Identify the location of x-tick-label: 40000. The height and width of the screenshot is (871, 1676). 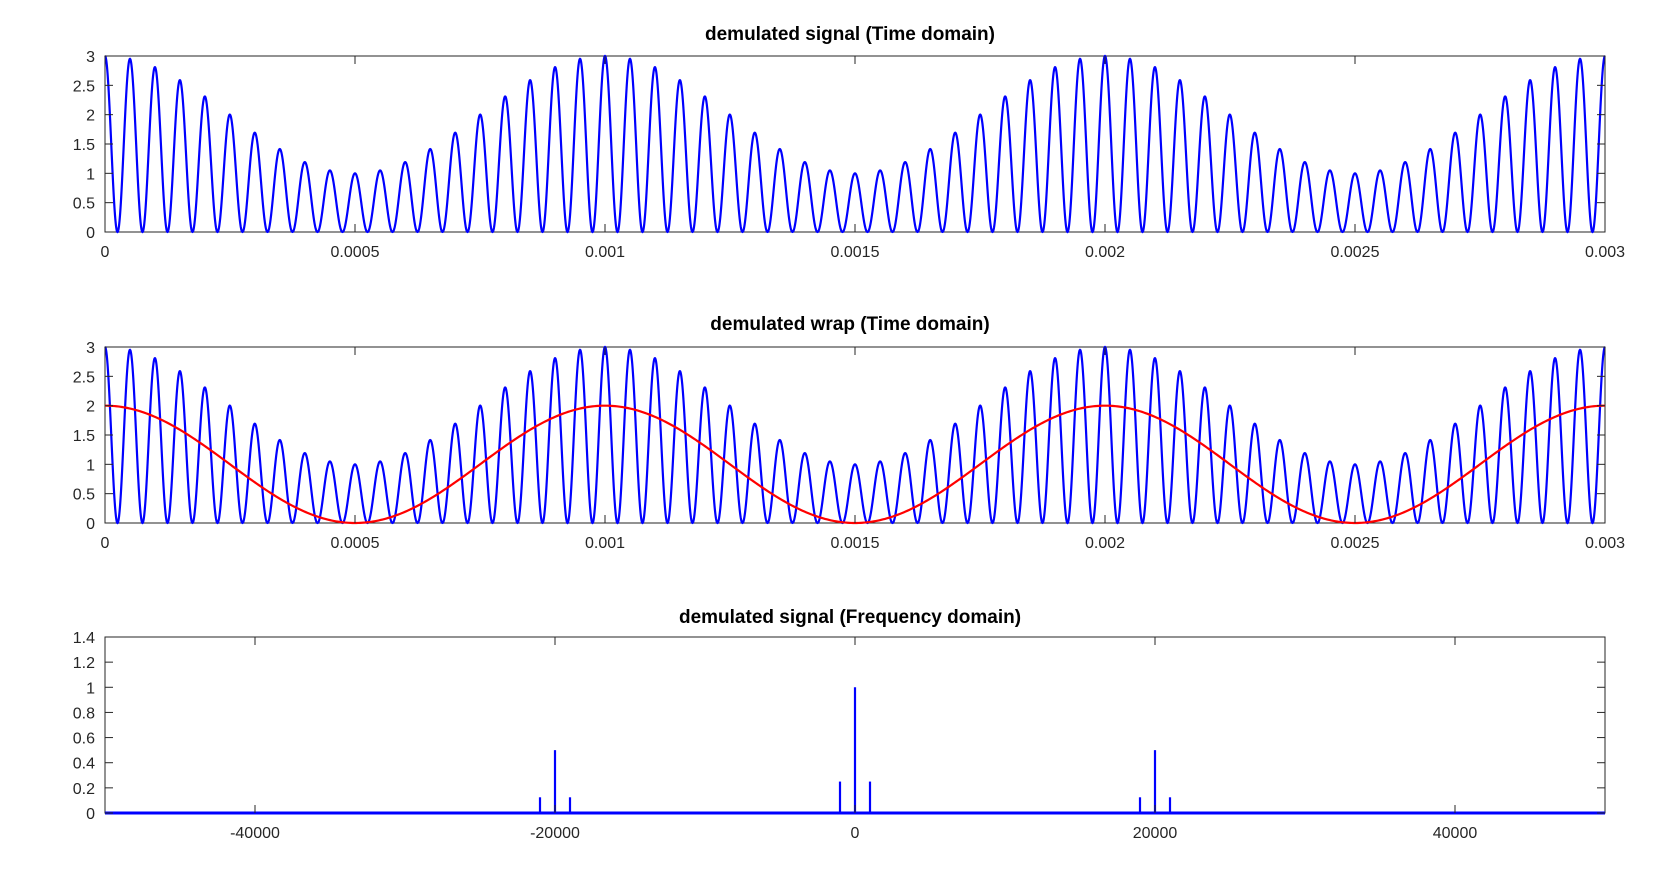
(1455, 833).